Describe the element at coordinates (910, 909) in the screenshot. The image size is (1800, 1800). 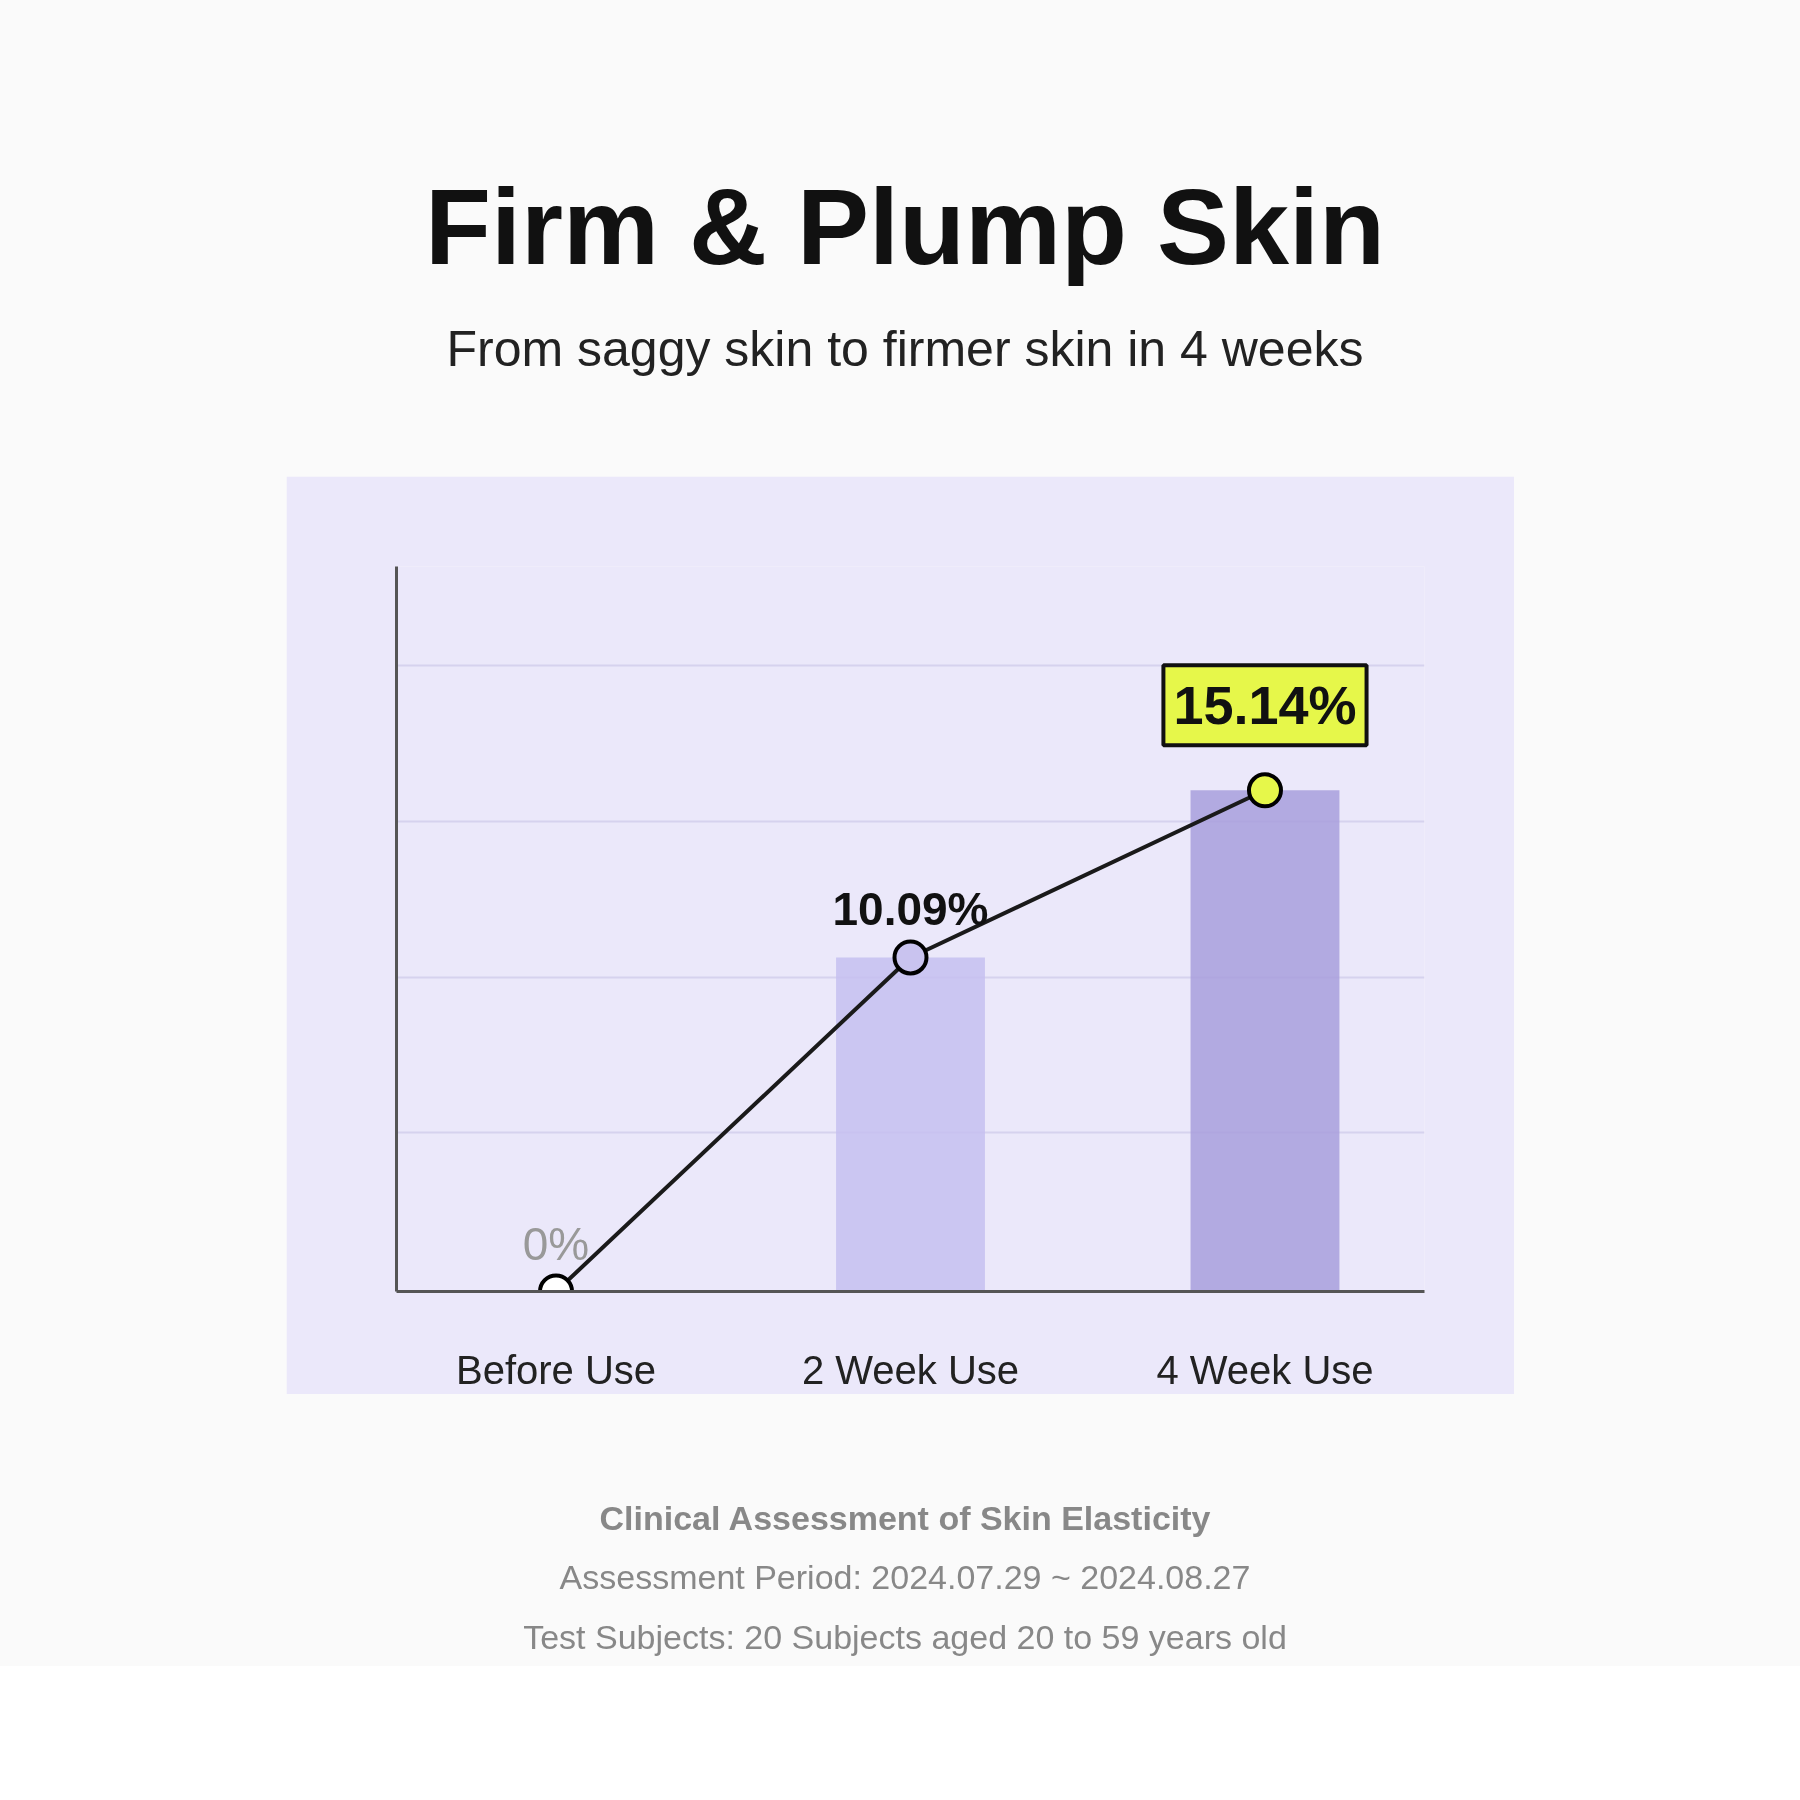
I see `data-label: 10.09%` at that location.